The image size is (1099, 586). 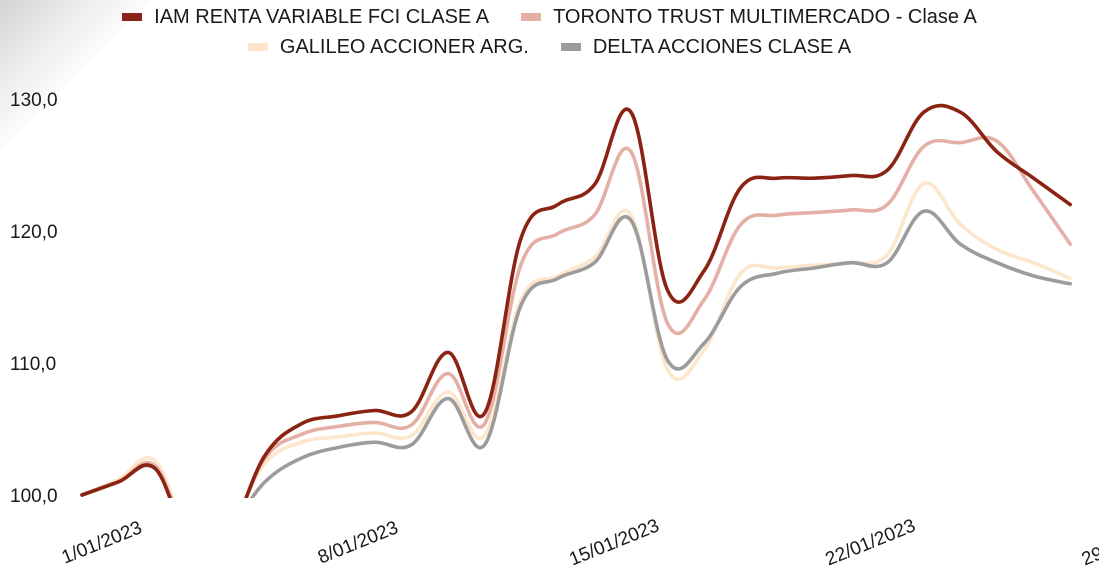 What do you see at coordinates (322, 17) in the screenshot?
I see `legend-label-iam: IAM RENTA VARIABLE FCI CLASE A` at bounding box center [322, 17].